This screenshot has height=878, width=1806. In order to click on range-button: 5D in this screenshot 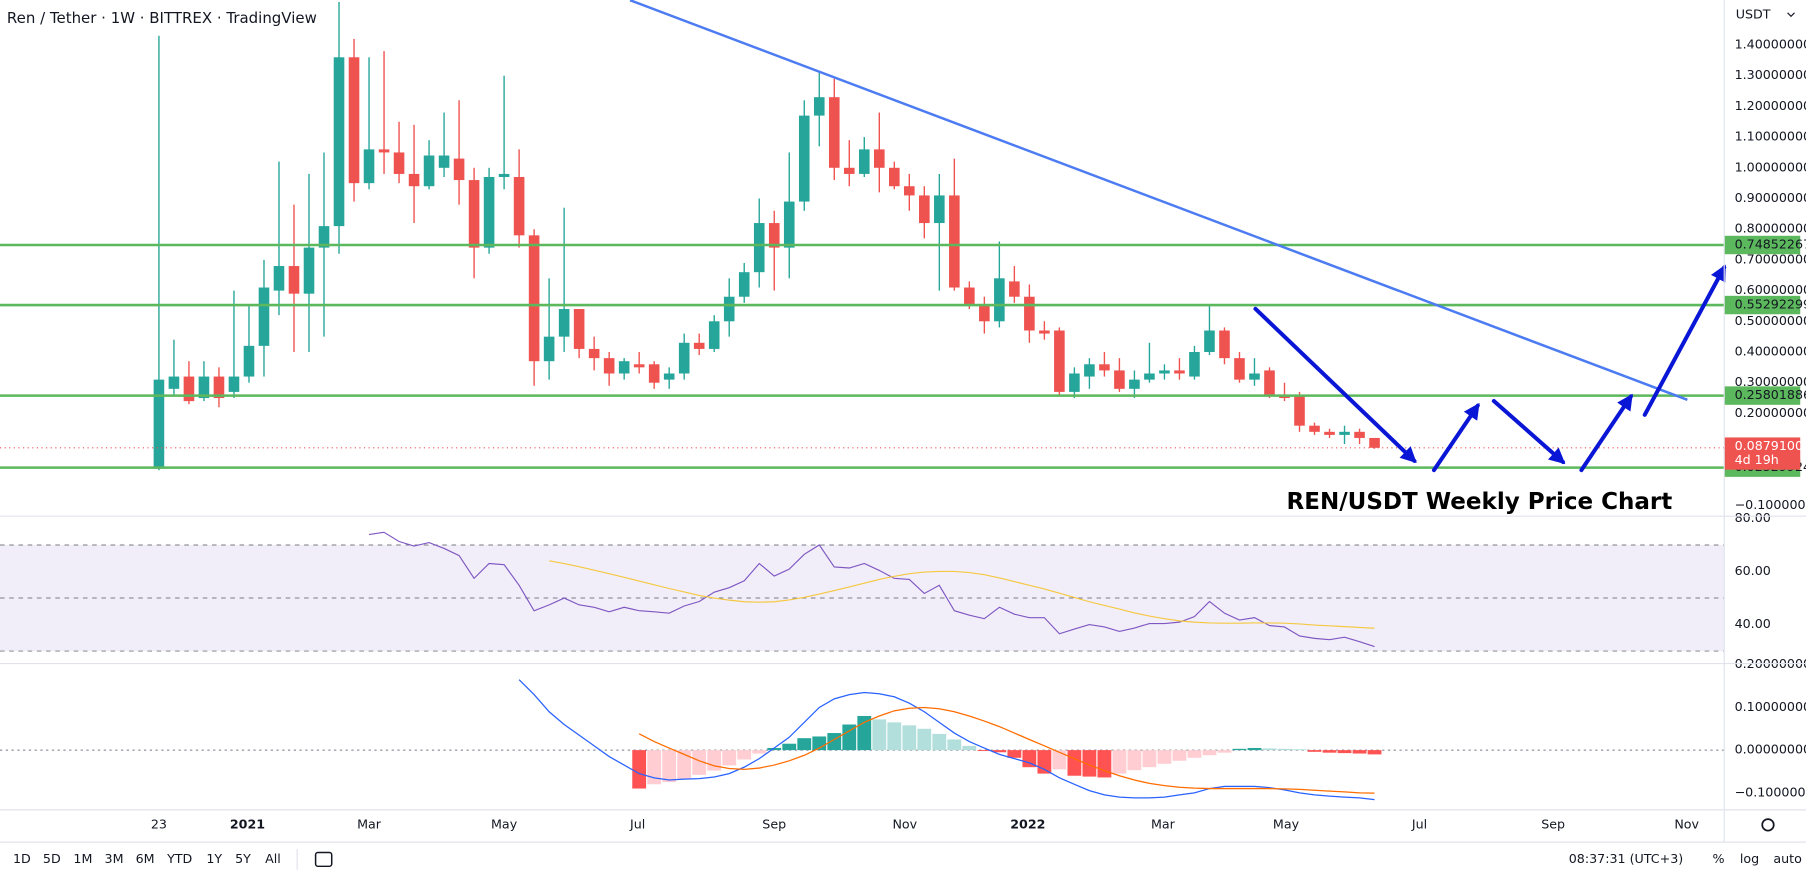, I will do `click(52, 858)`.